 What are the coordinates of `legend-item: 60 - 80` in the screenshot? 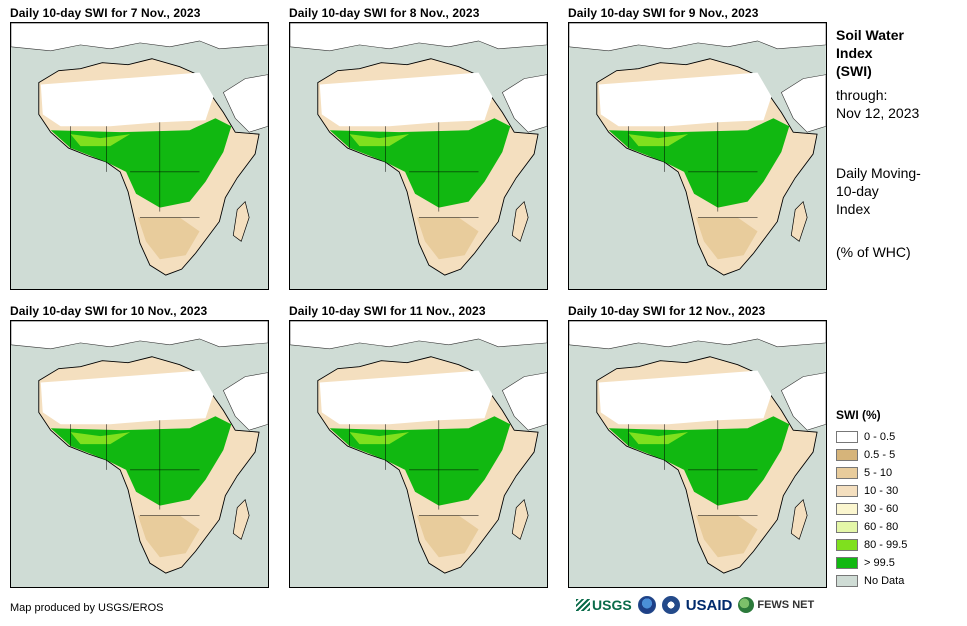 It's located at (871, 527).